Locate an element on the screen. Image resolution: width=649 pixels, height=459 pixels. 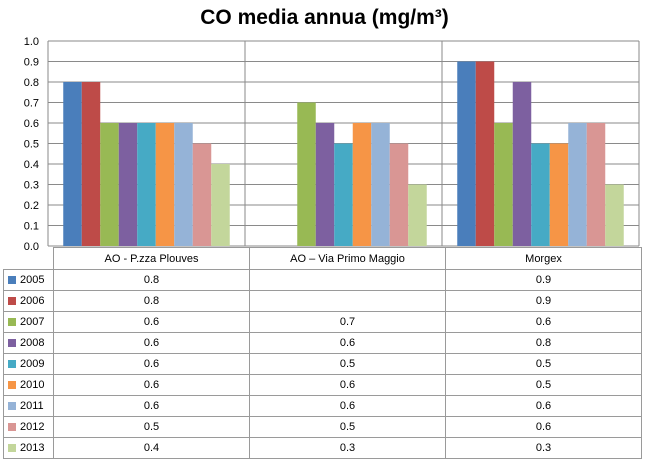
y-tick-label: 0.0 is located at coordinates (31, 245).